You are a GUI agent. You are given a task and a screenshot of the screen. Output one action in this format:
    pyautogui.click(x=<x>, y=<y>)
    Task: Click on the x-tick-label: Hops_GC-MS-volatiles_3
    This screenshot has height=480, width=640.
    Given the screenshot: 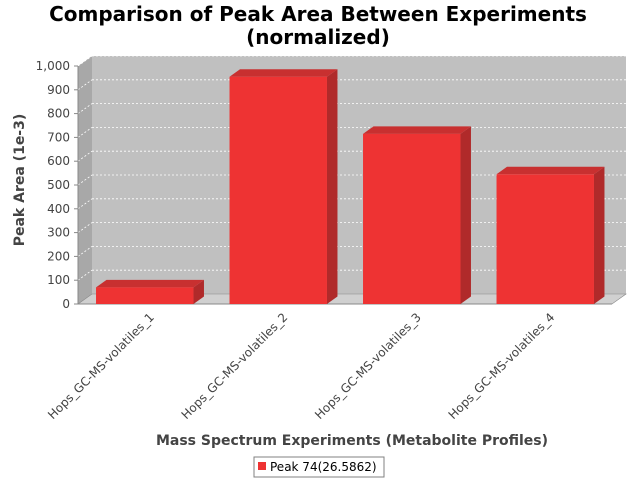 What is the action you would take?
    pyautogui.click(x=368, y=366)
    